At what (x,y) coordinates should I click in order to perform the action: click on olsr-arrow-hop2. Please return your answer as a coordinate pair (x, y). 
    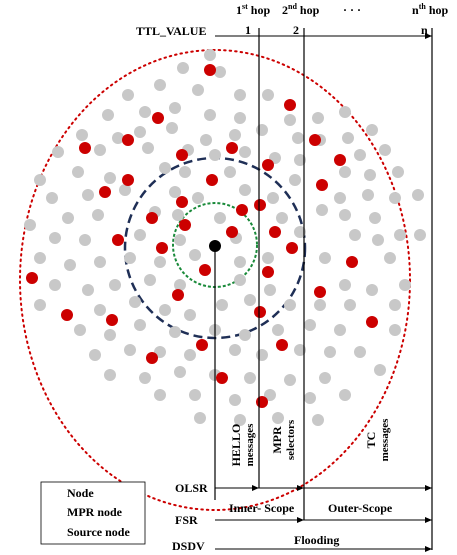
    Looking at the image, I should click on (300, 488).